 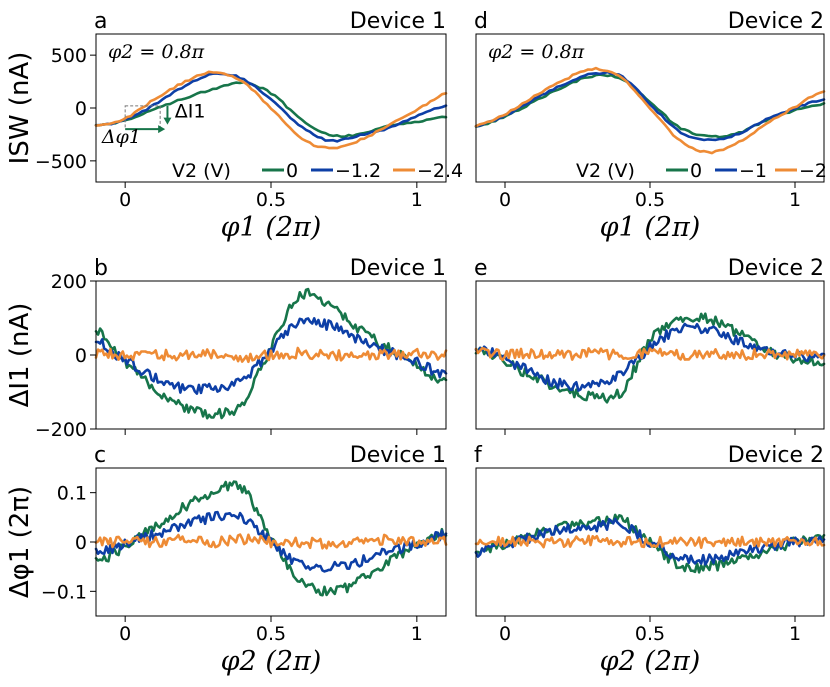 I want to click on legend-a: V2 (V) 0 −1.2 −2.4, so click(x=317, y=171).